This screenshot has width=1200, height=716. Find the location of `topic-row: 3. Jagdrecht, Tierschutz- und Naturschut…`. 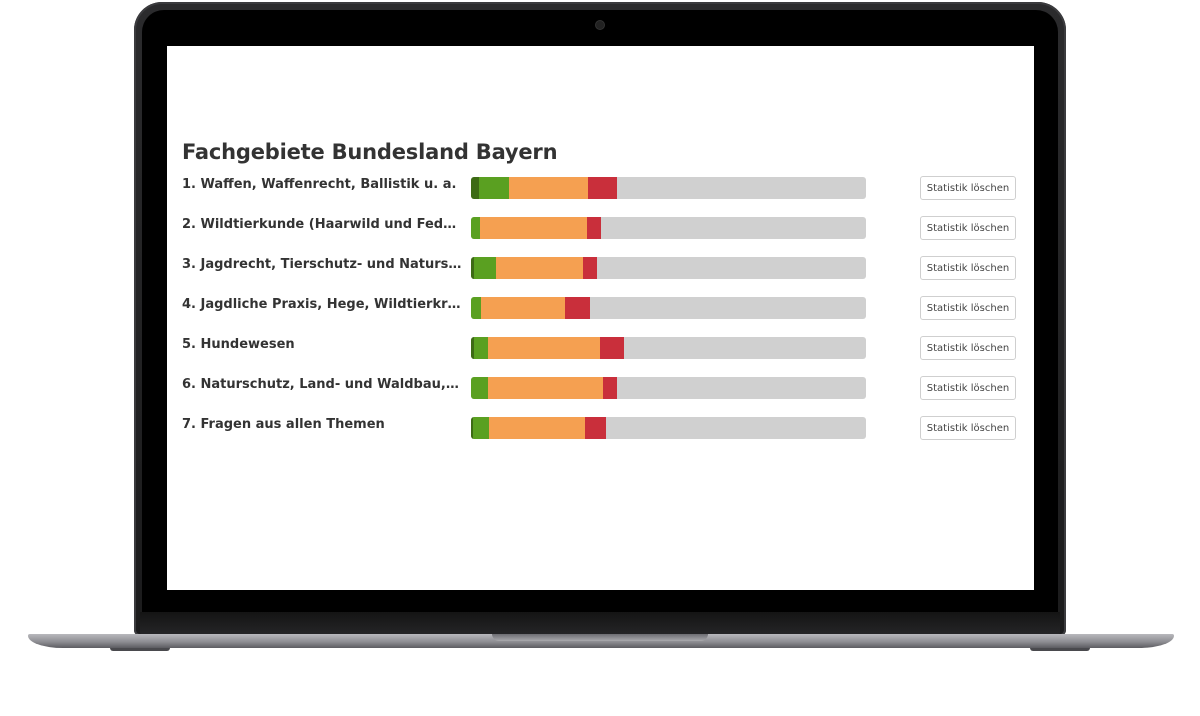

topic-row: 3. Jagdrecht, Tierschutz- und Naturschut… is located at coordinates (600, 267).